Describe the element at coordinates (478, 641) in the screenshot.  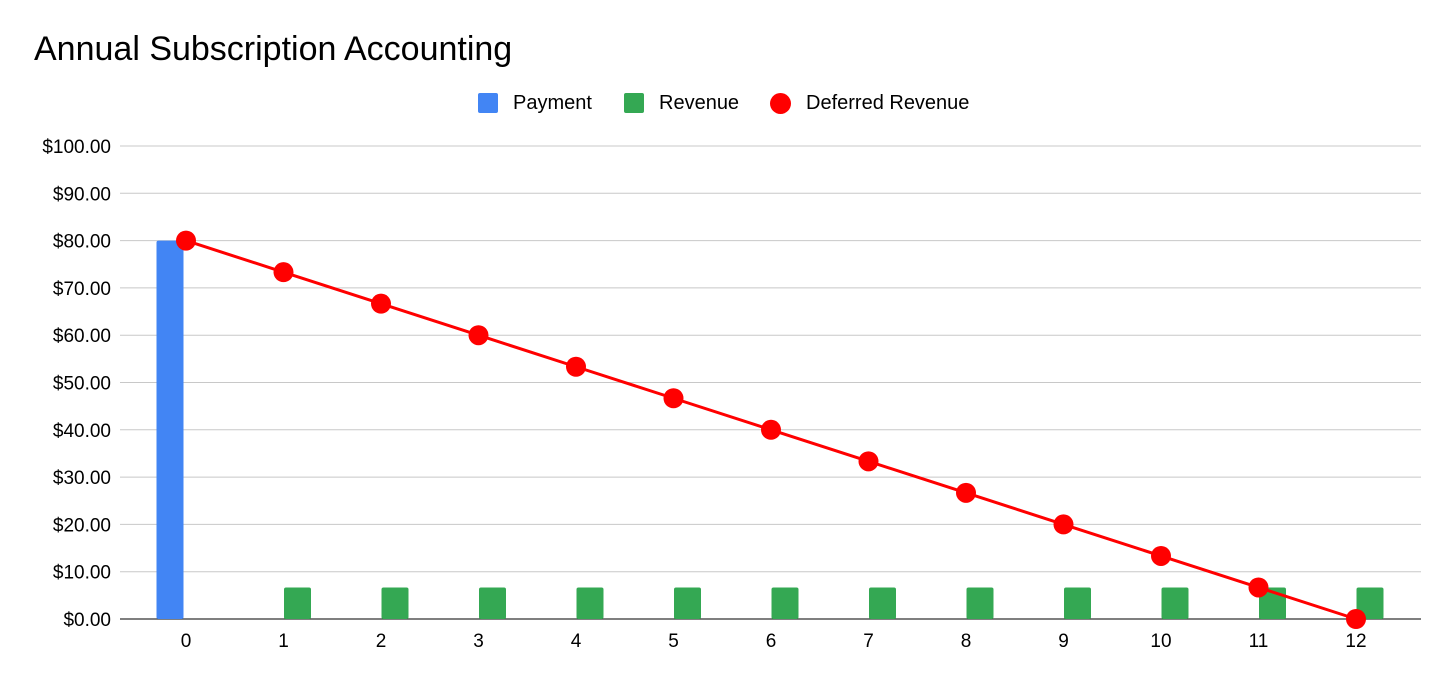
I see `x-tick-label: 3` at that location.